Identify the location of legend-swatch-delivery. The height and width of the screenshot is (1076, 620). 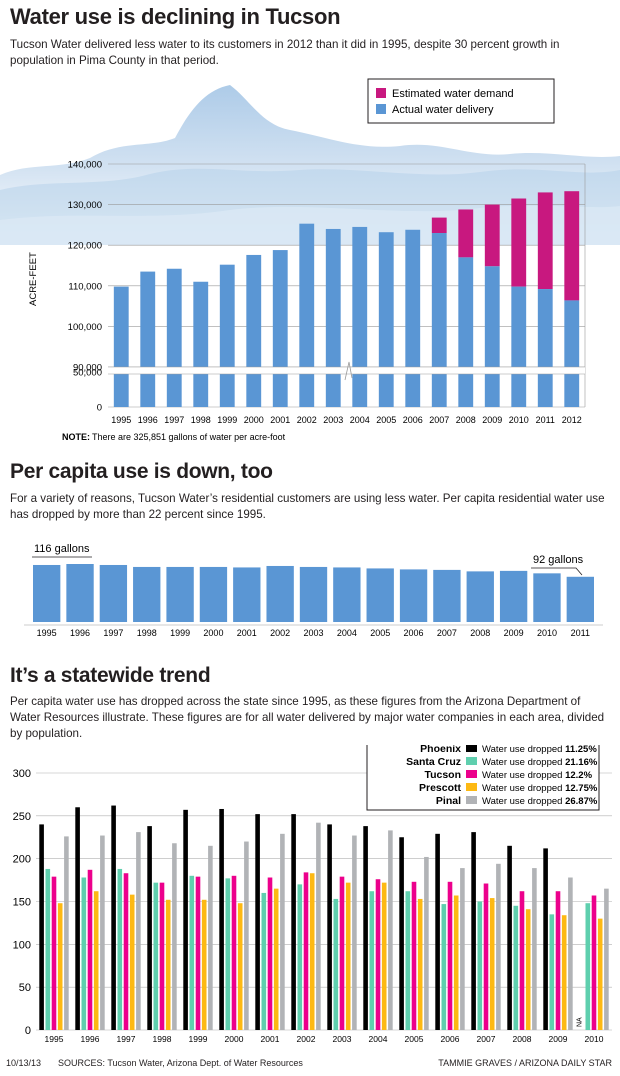
(381, 109).